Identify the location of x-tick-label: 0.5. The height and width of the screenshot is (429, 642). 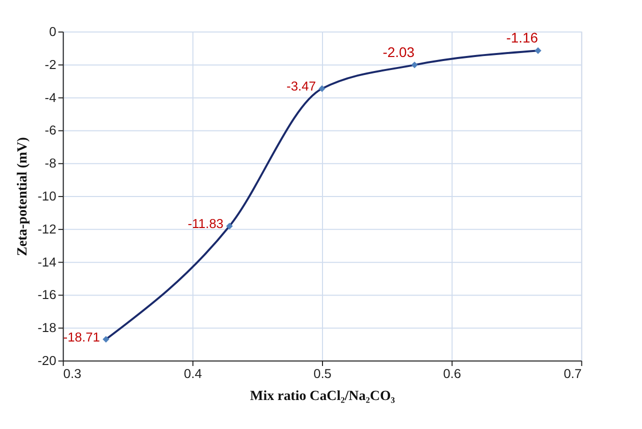
(322, 373).